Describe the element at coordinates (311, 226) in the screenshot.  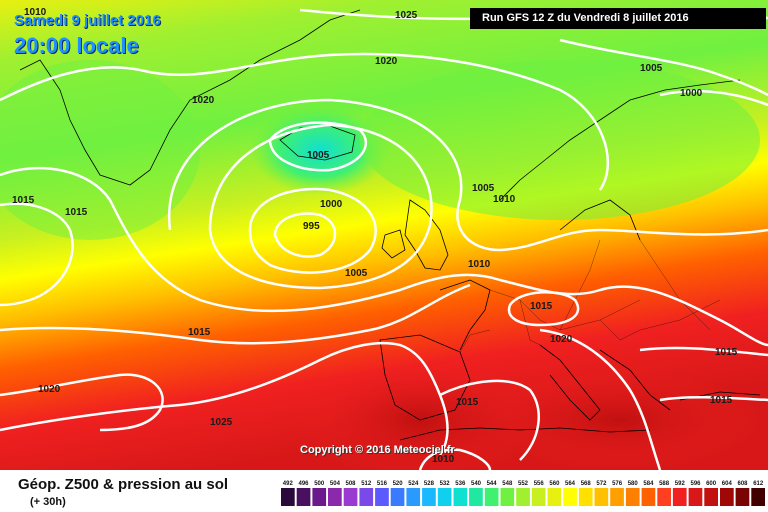
I see `iso-label-11: 995` at that location.